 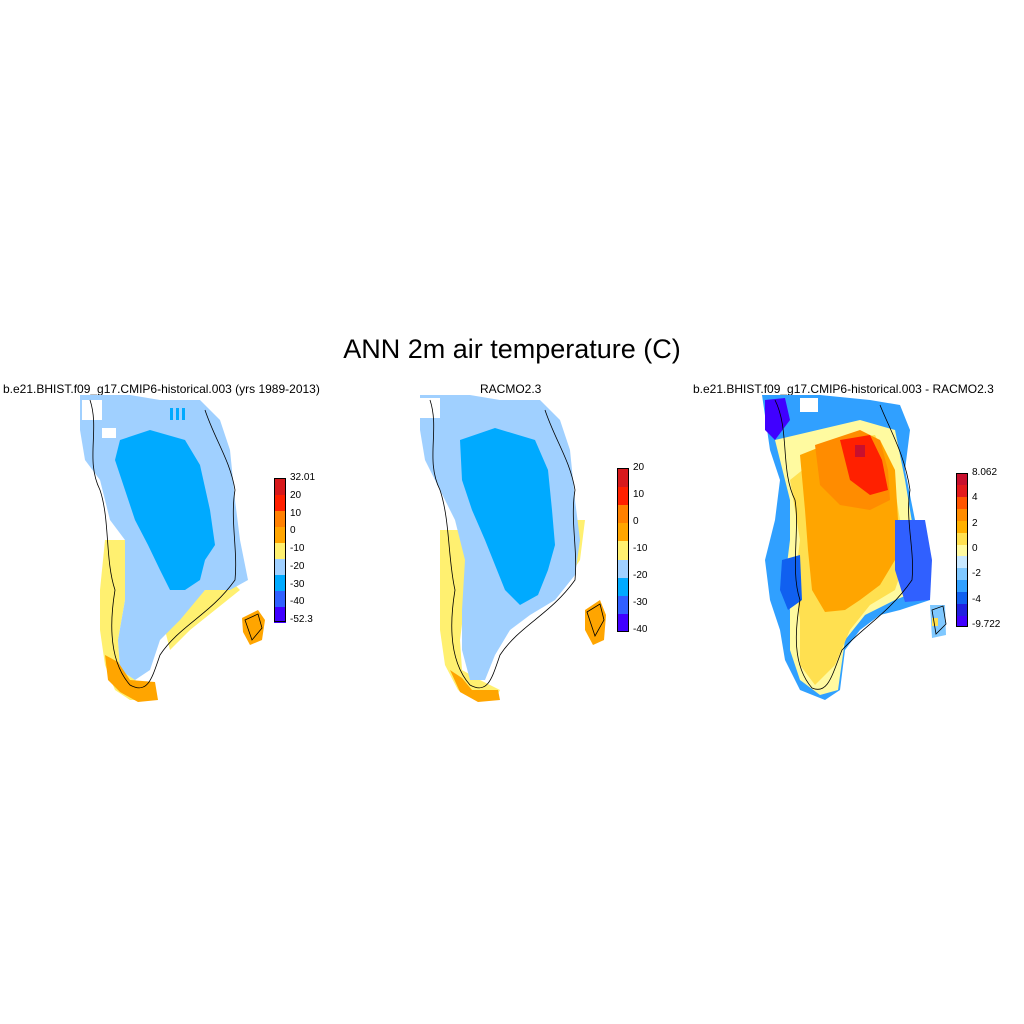 I want to click on colorbar-model: 32.01 20 10 0 -10 -20 -30 -40 -52.3, so click(x=294, y=548).